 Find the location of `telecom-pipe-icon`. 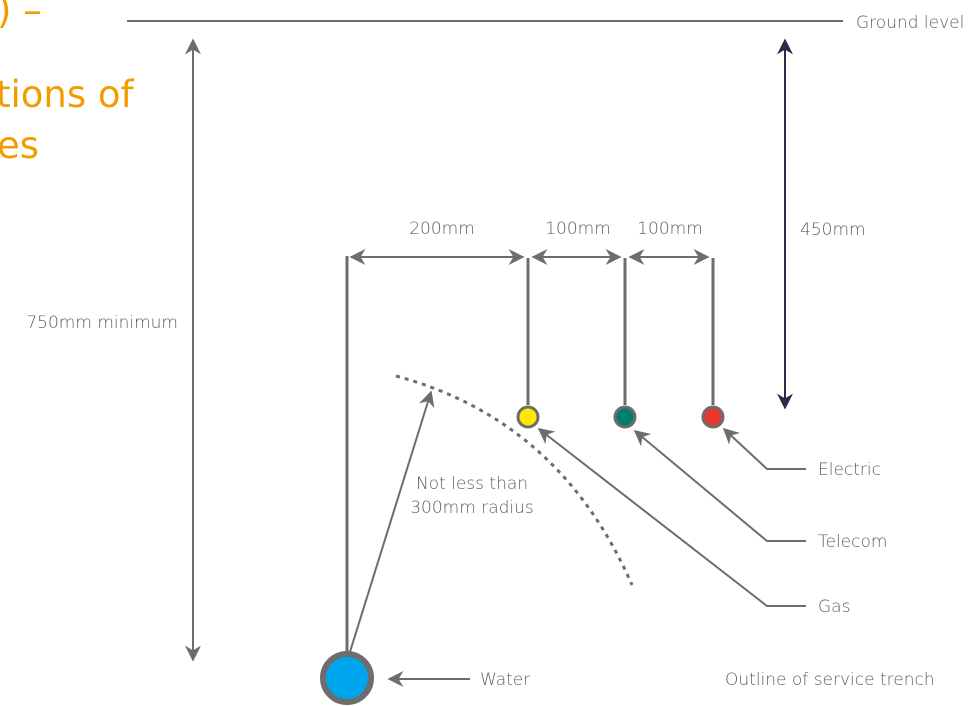

telecom-pipe-icon is located at coordinates (625, 417).